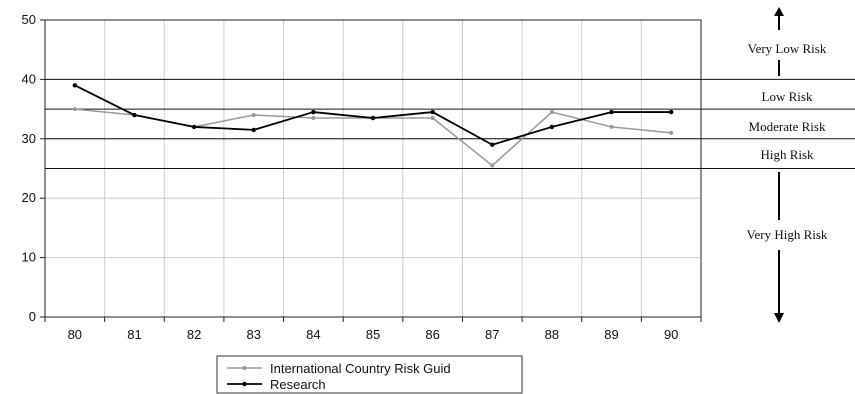 This screenshot has width=855, height=394. What do you see at coordinates (492, 334) in the screenshot?
I see `x-tick-label: 87` at bounding box center [492, 334].